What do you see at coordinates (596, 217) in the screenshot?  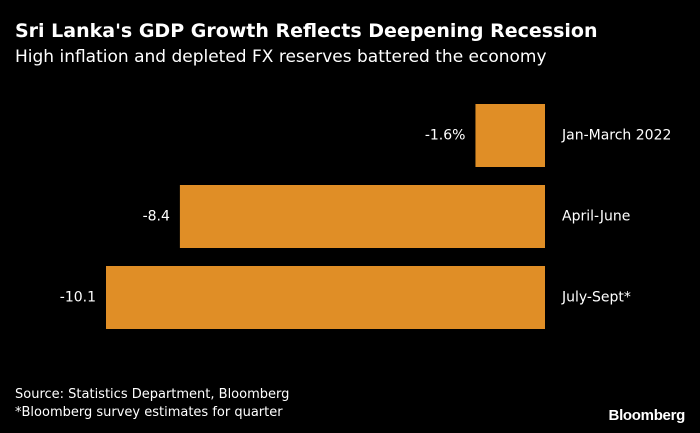 I see `category-label-2: April-June` at bounding box center [596, 217].